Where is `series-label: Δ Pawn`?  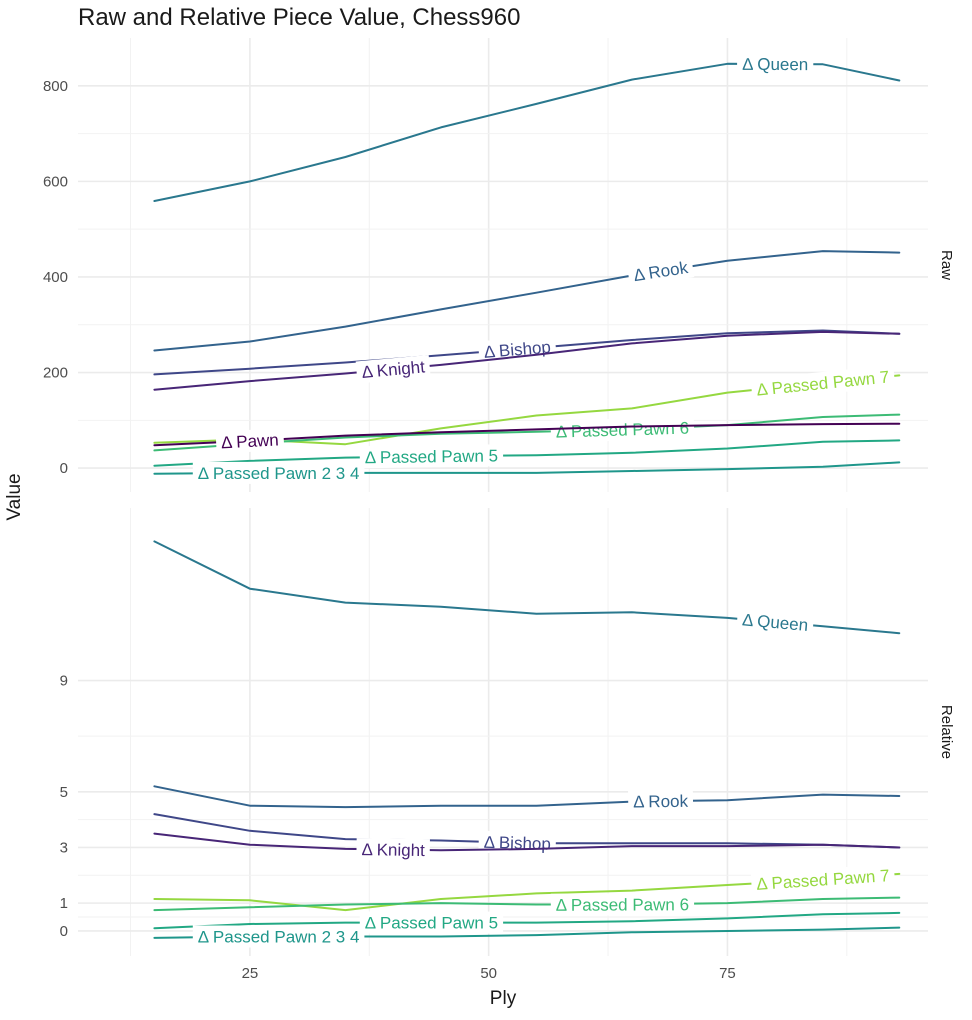
series-label: Δ Pawn is located at coordinates (250, 441).